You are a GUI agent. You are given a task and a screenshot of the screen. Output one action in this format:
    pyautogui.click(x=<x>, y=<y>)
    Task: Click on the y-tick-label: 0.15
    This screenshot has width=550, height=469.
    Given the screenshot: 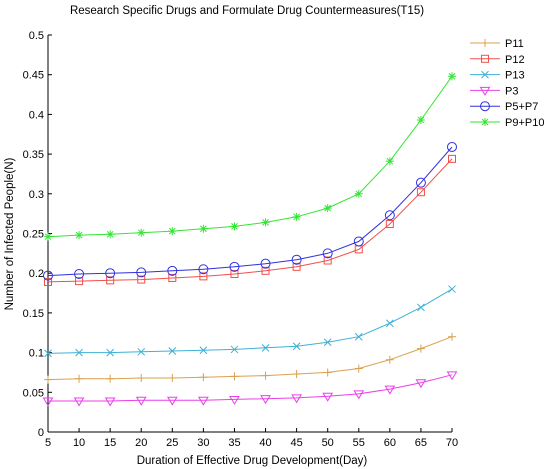 What is the action you would take?
    pyautogui.click(x=33, y=314)
    